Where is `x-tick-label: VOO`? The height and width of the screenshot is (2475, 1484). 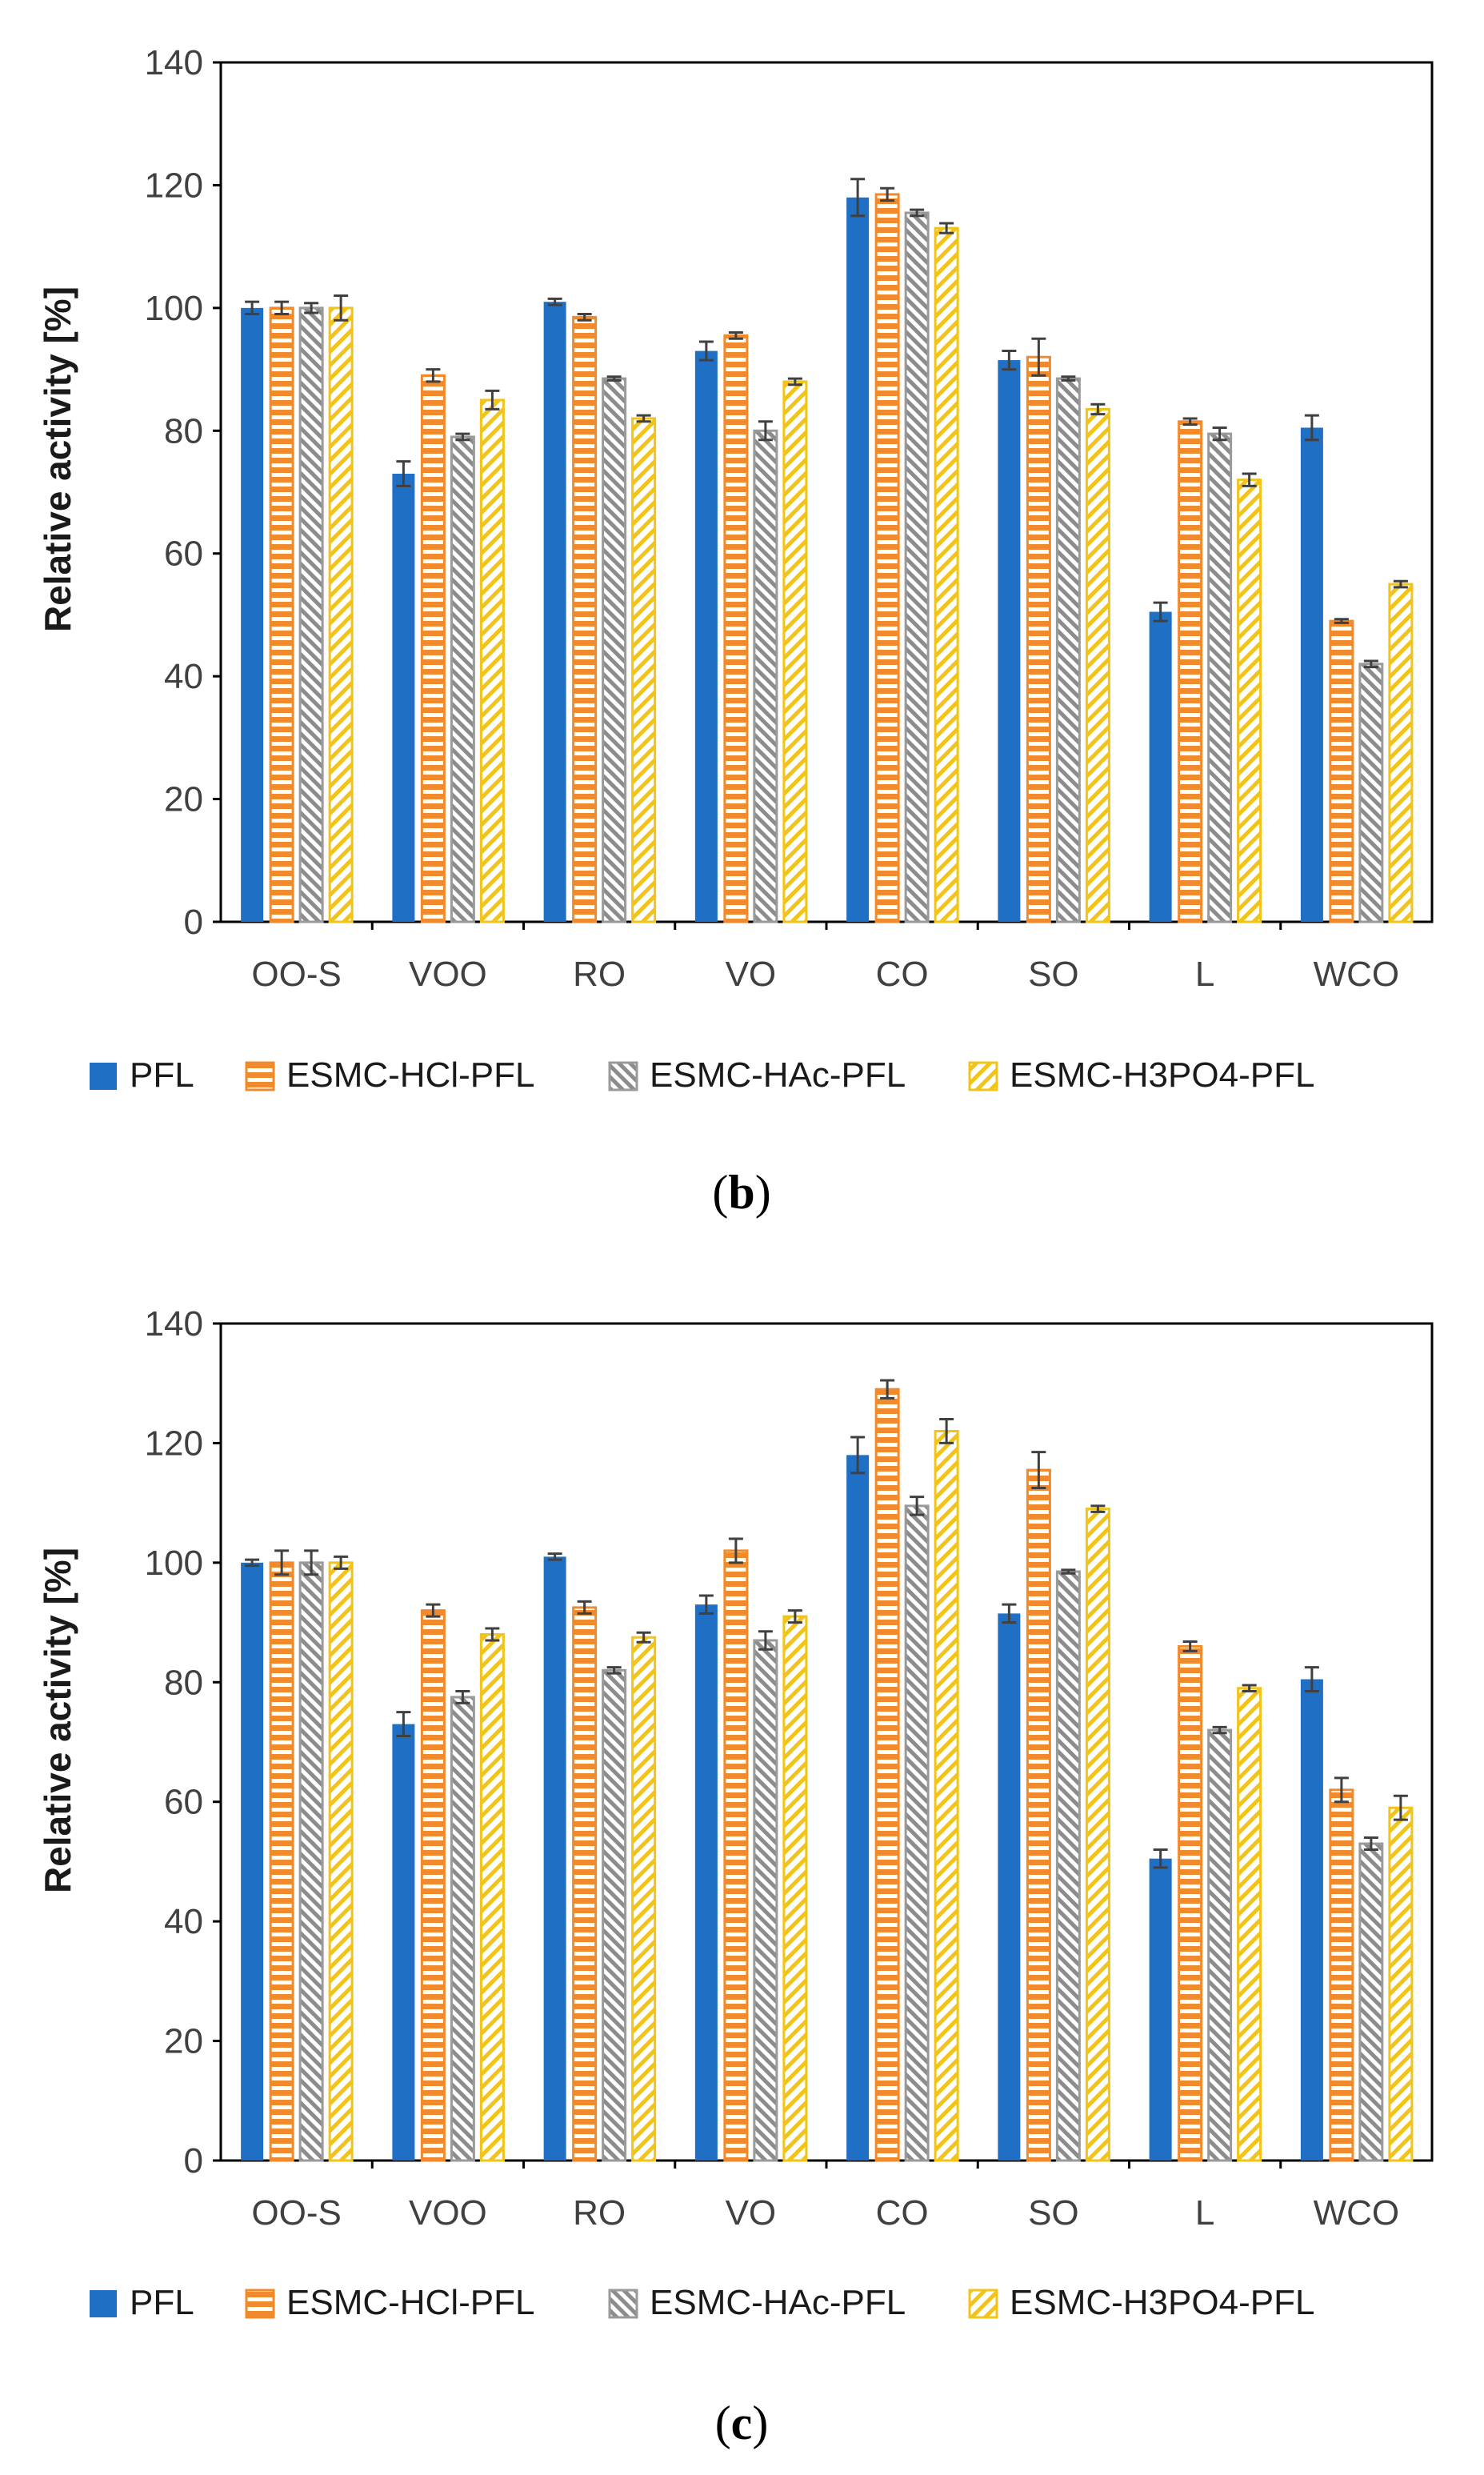 x-tick-label: VOO is located at coordinates (448, 975).